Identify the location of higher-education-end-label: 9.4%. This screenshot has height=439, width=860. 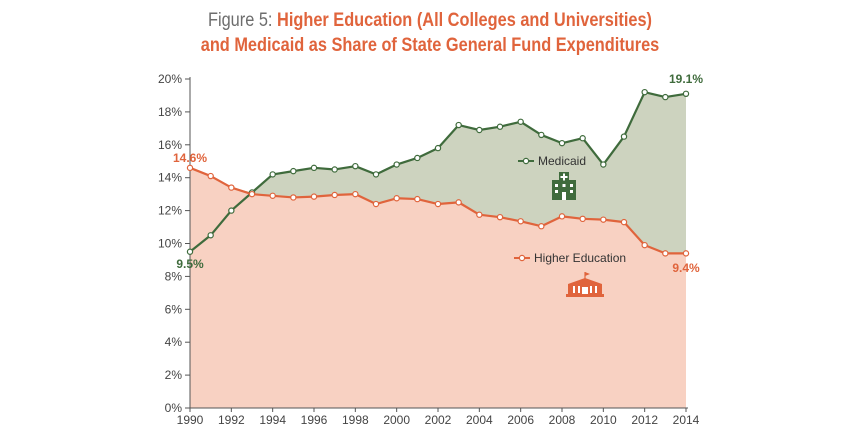
(686, 268).